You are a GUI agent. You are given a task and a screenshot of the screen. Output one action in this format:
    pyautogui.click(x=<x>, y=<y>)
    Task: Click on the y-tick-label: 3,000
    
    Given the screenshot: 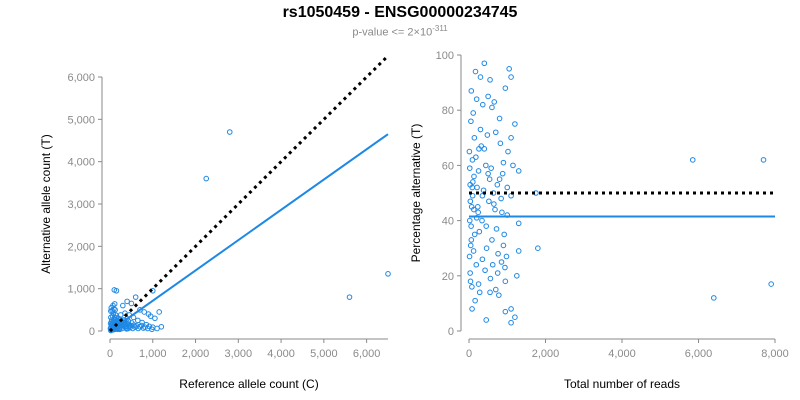 What is the action you would take?
    pyautogui.click(x=81, y=205)
    